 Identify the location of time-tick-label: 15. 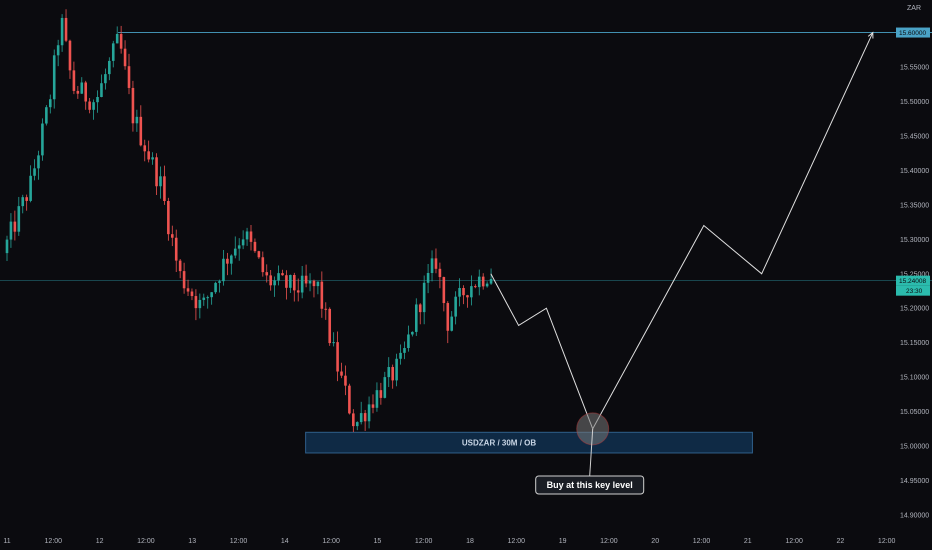
(378, 541).